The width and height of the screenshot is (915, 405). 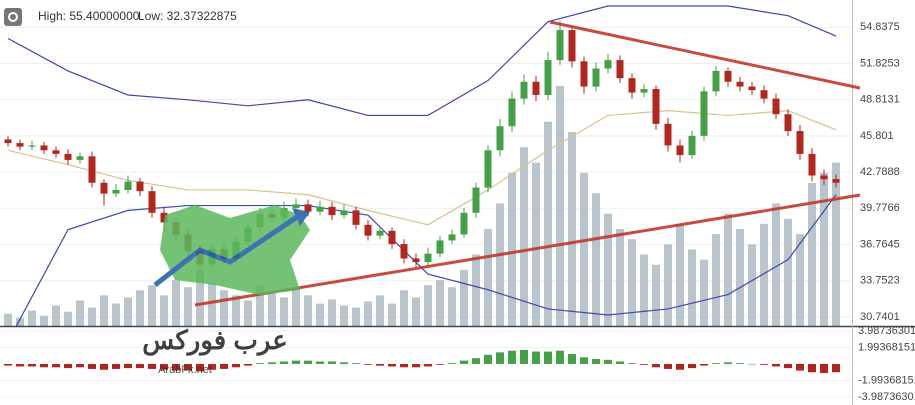 What do you see at coordinates (301, 217) in the screenshot?
I see `logo-arrowhead` at bounding box center [301, 217].